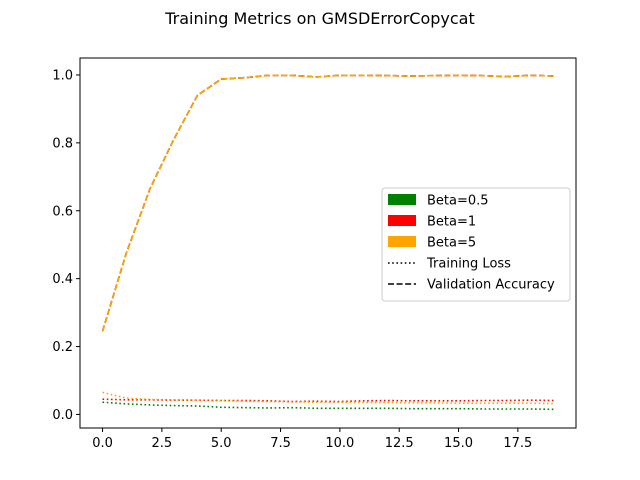  I want to click on x-tick-label: 17.5, so click(517, 443).